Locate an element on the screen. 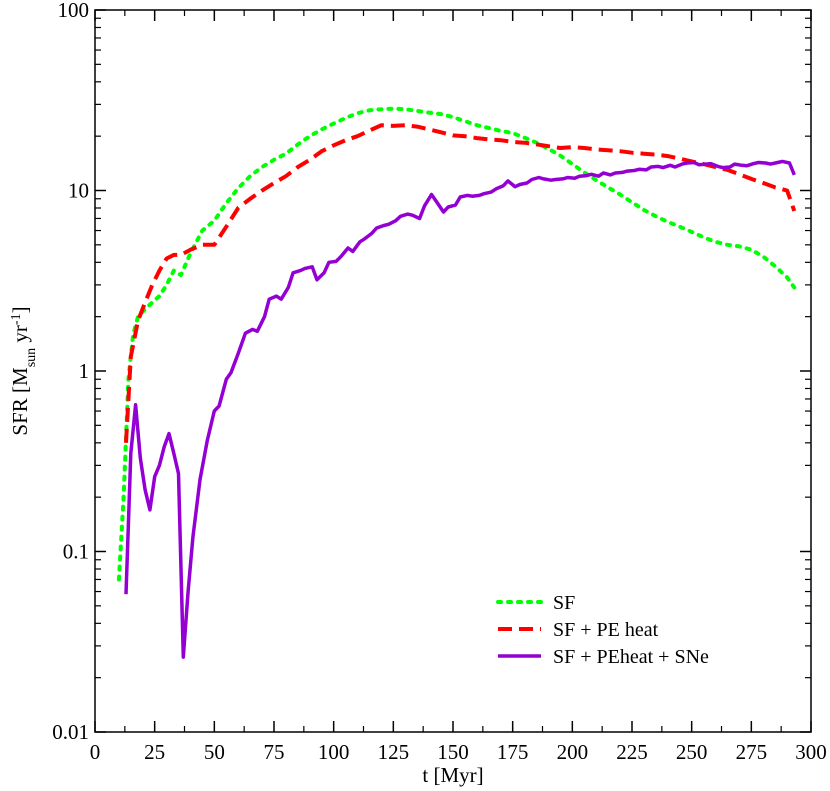  x-tick-label: 25 is located at coordinates (154, 752).